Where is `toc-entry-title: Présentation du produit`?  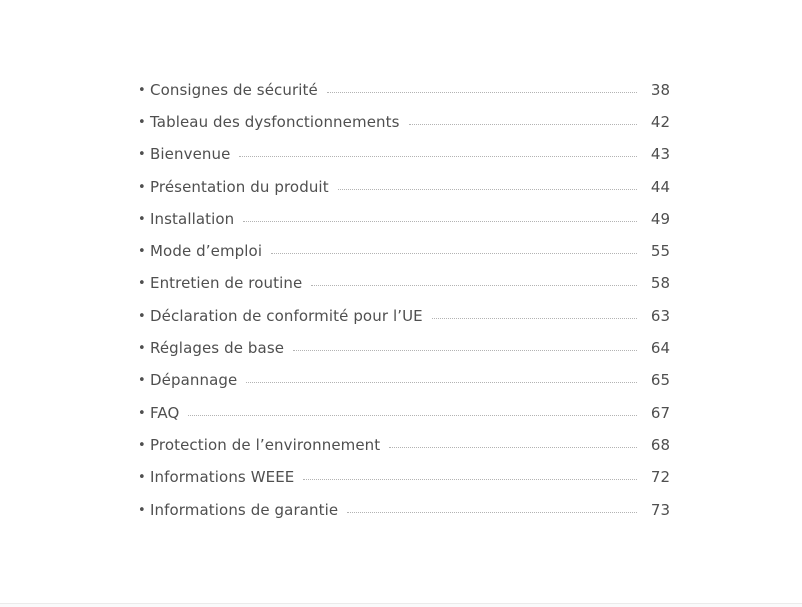 toc-entry-title: Présentation du produit is located at coordinates (239, 186).